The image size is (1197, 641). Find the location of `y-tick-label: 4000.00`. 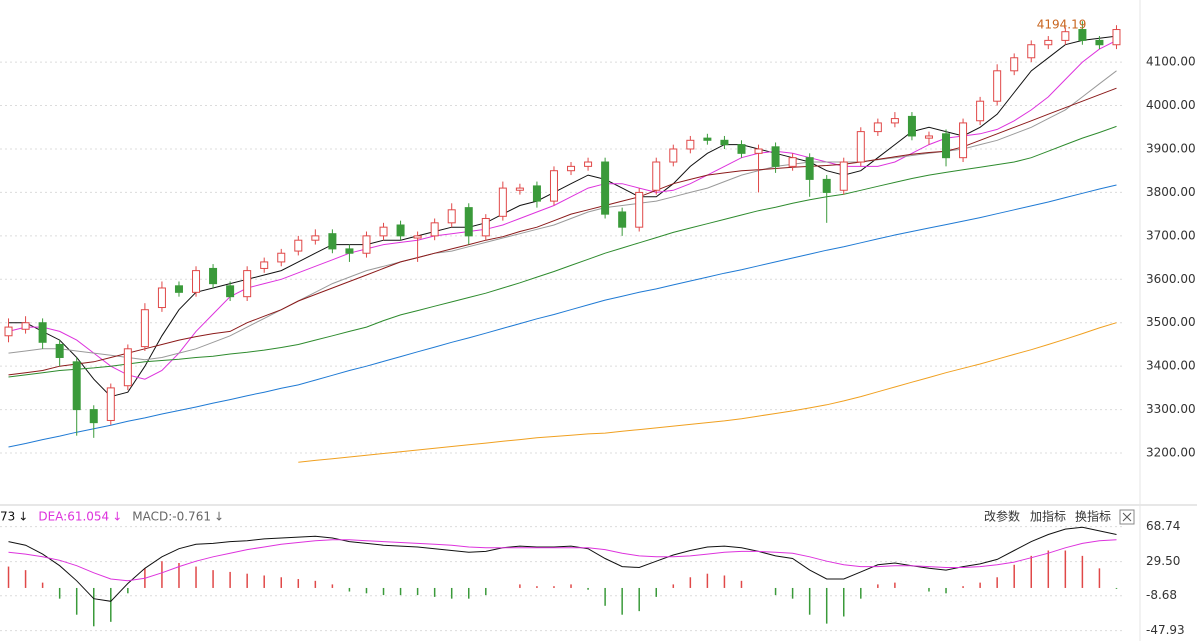

y-tick-label: 4000.00 is located at coordinates (1171, 105).